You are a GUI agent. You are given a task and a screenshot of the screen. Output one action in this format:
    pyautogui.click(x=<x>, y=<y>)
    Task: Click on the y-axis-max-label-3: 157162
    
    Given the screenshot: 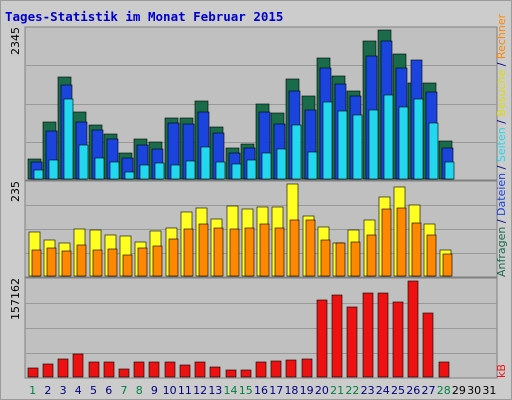 What is the action you would take?
    pyautogui.click(x=15, y=299)
    